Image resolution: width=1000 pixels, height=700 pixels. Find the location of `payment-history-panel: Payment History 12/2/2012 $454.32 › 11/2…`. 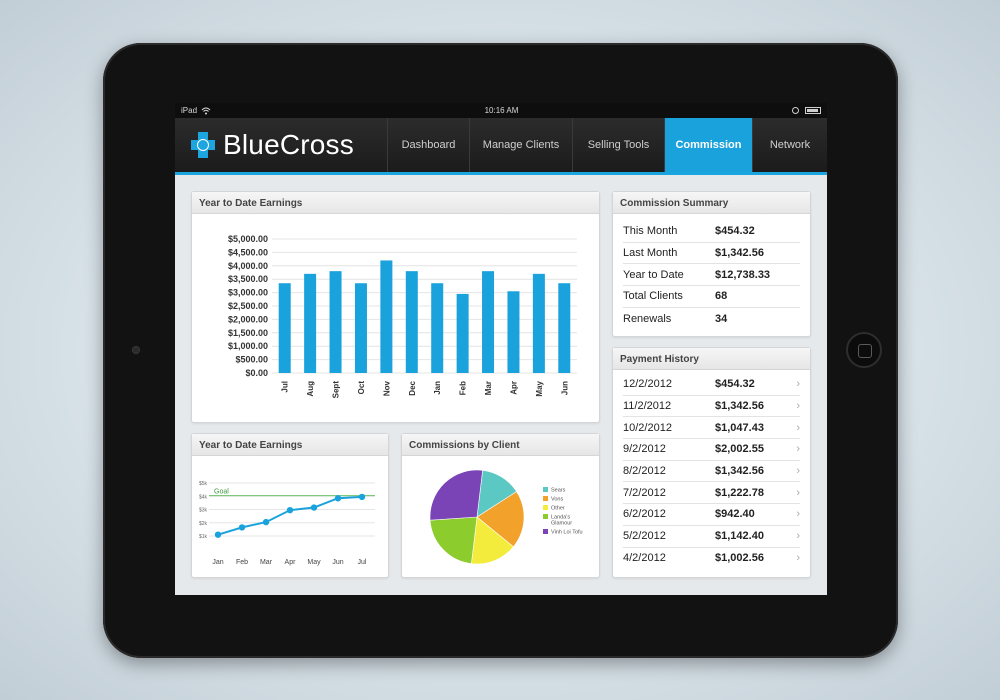

payment-history-panel: Payment History 12/2/2012 $454.32 › 11/2… is located at coordinates (711, 462).